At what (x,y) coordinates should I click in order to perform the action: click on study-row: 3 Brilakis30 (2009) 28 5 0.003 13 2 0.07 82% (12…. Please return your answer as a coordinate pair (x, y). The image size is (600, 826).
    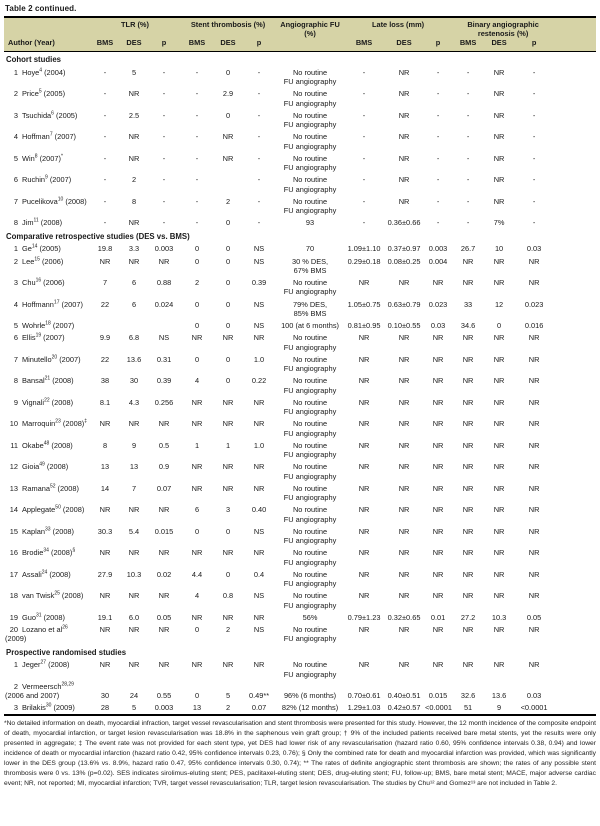
    Looking at the image, I should click on (300, 707).